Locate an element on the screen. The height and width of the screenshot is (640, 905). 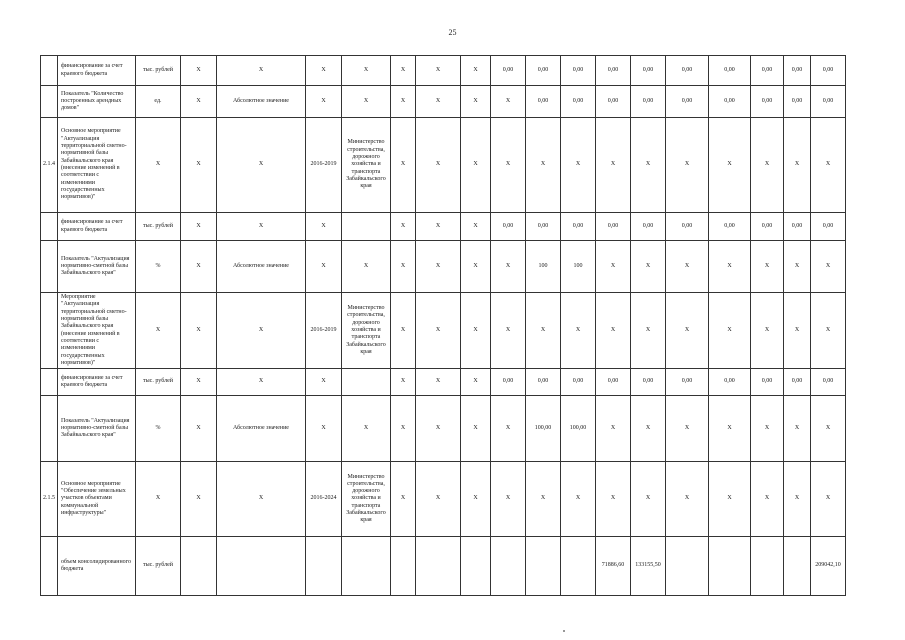
value-cell: 2016-2024 is located at coordinates (323, 499).